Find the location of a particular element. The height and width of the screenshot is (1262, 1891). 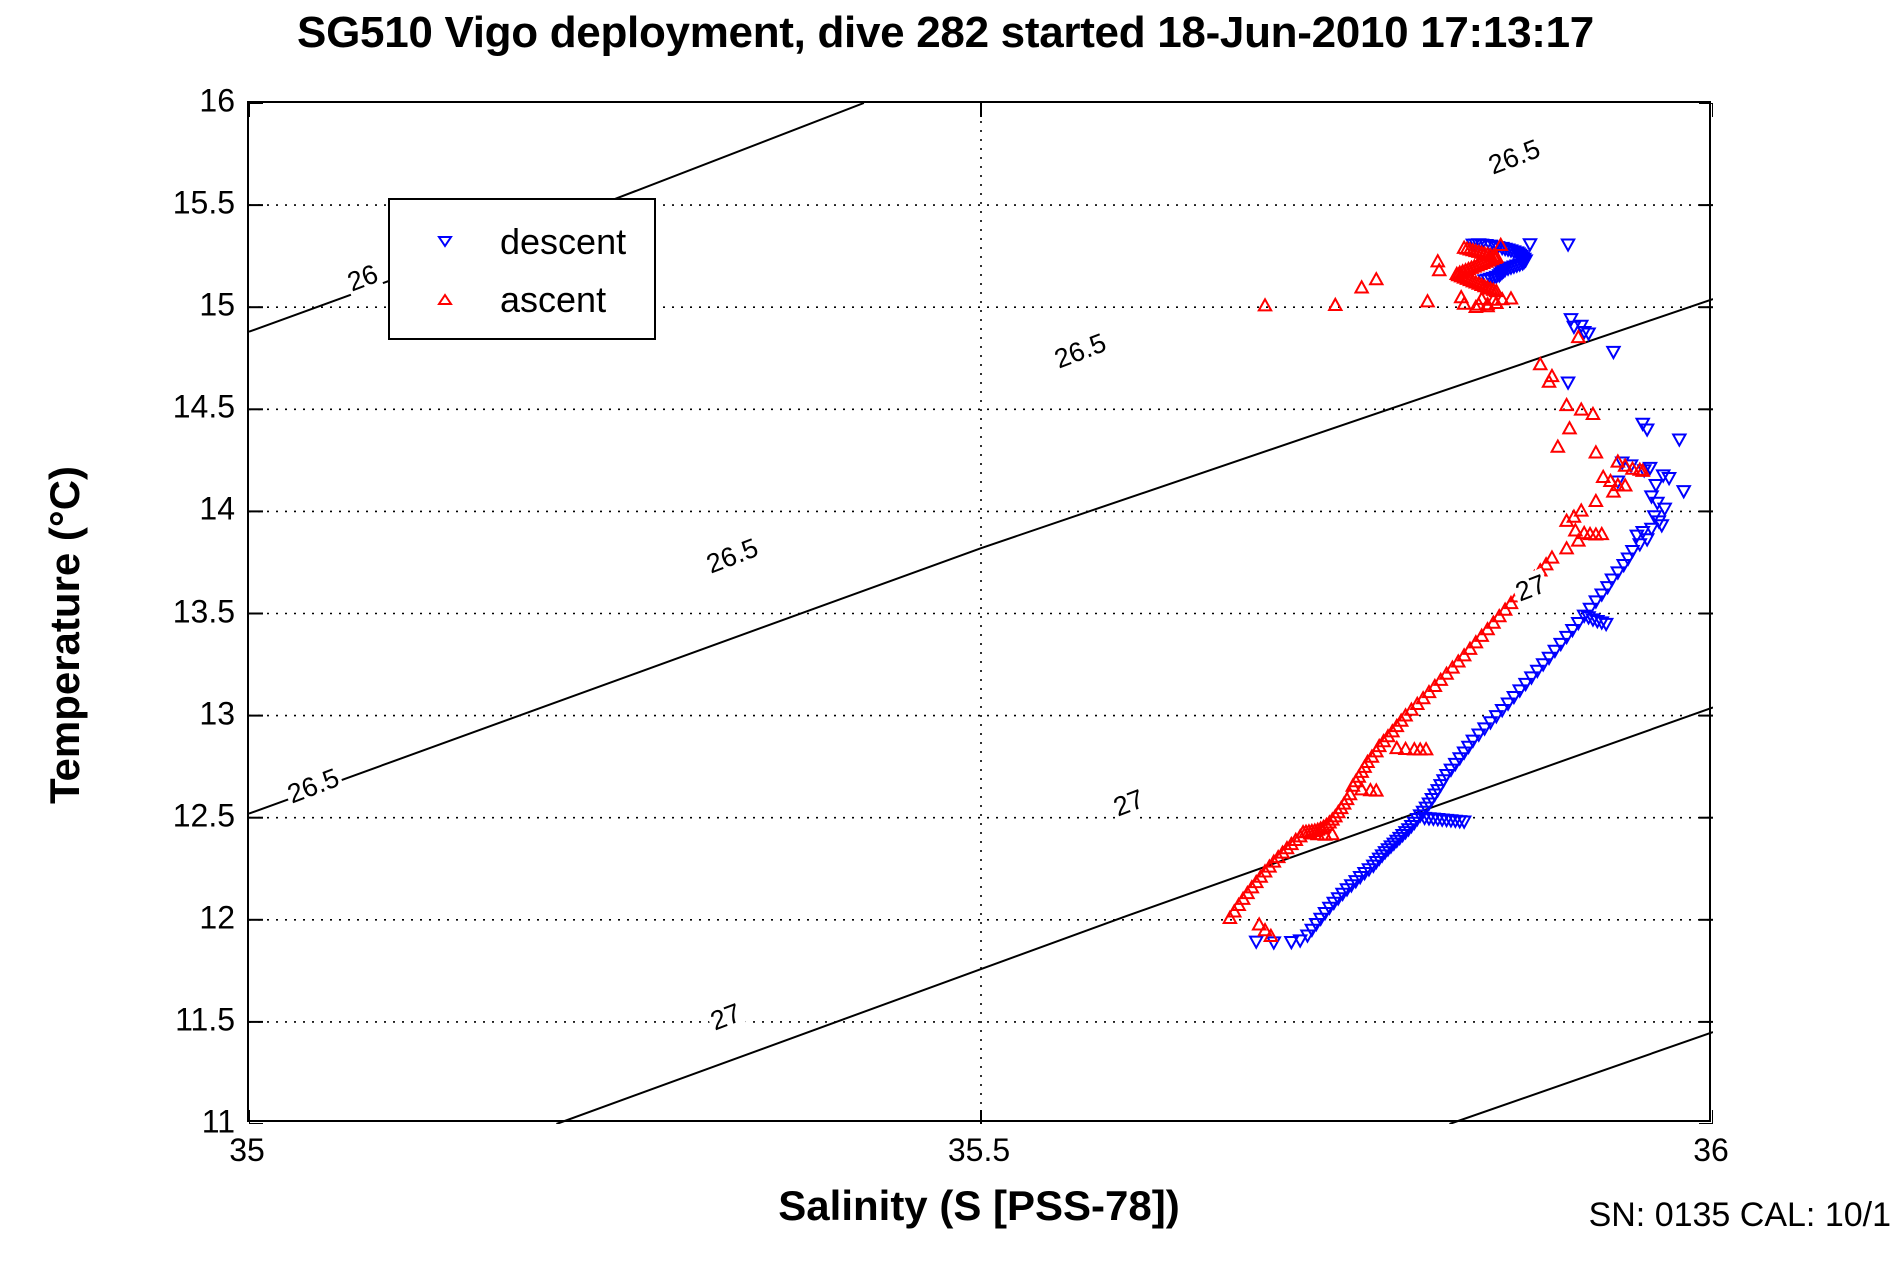

x-tick-label: 35.5 is located at coordinates (979, 1150).